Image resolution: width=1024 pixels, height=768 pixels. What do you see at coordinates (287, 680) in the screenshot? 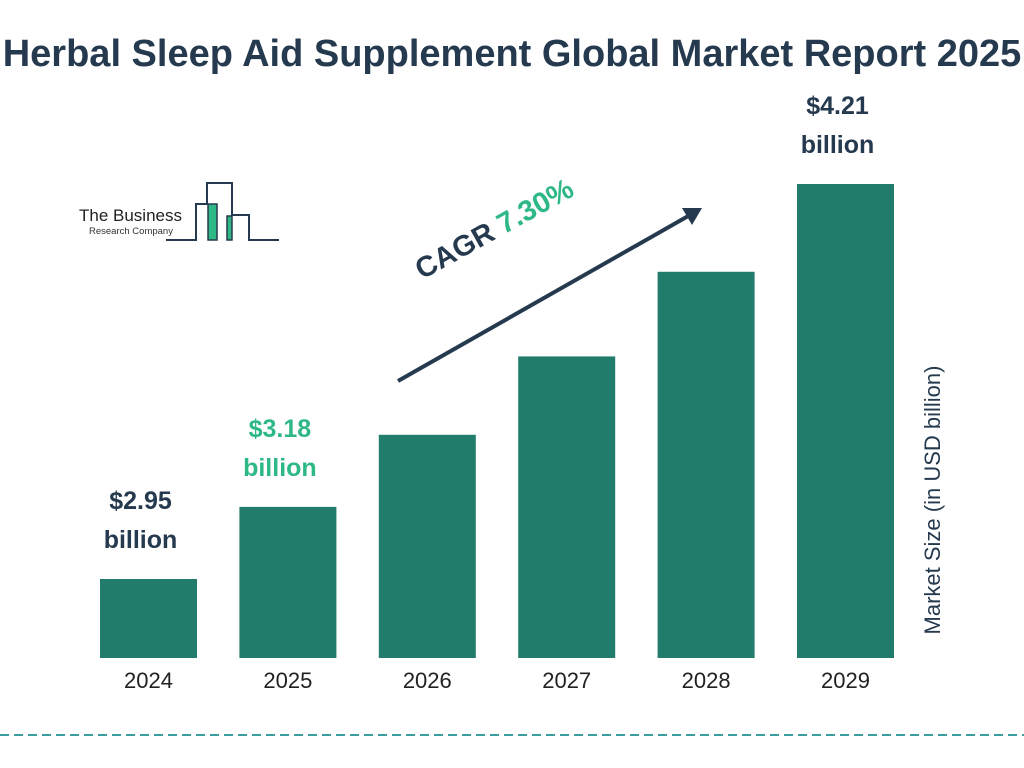
I see `x-tick-label: 2025` at bounding box center [287, 680].